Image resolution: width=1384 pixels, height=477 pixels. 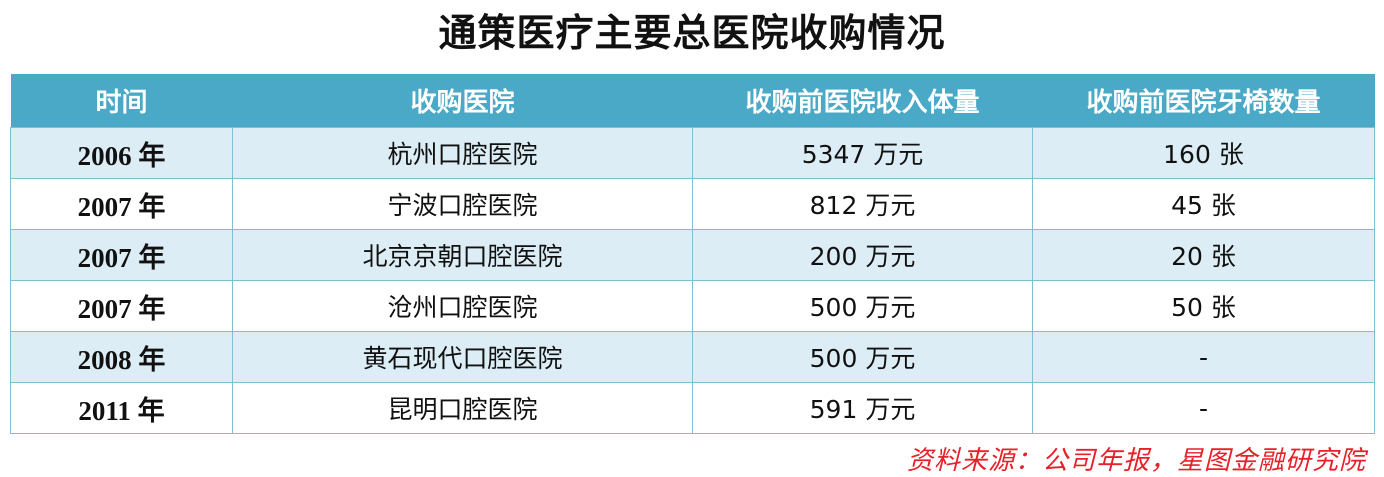 I want to click on table-row: 2006 年杭州口腔医院 5347 万元 160 张, so click(x=692, y=153).